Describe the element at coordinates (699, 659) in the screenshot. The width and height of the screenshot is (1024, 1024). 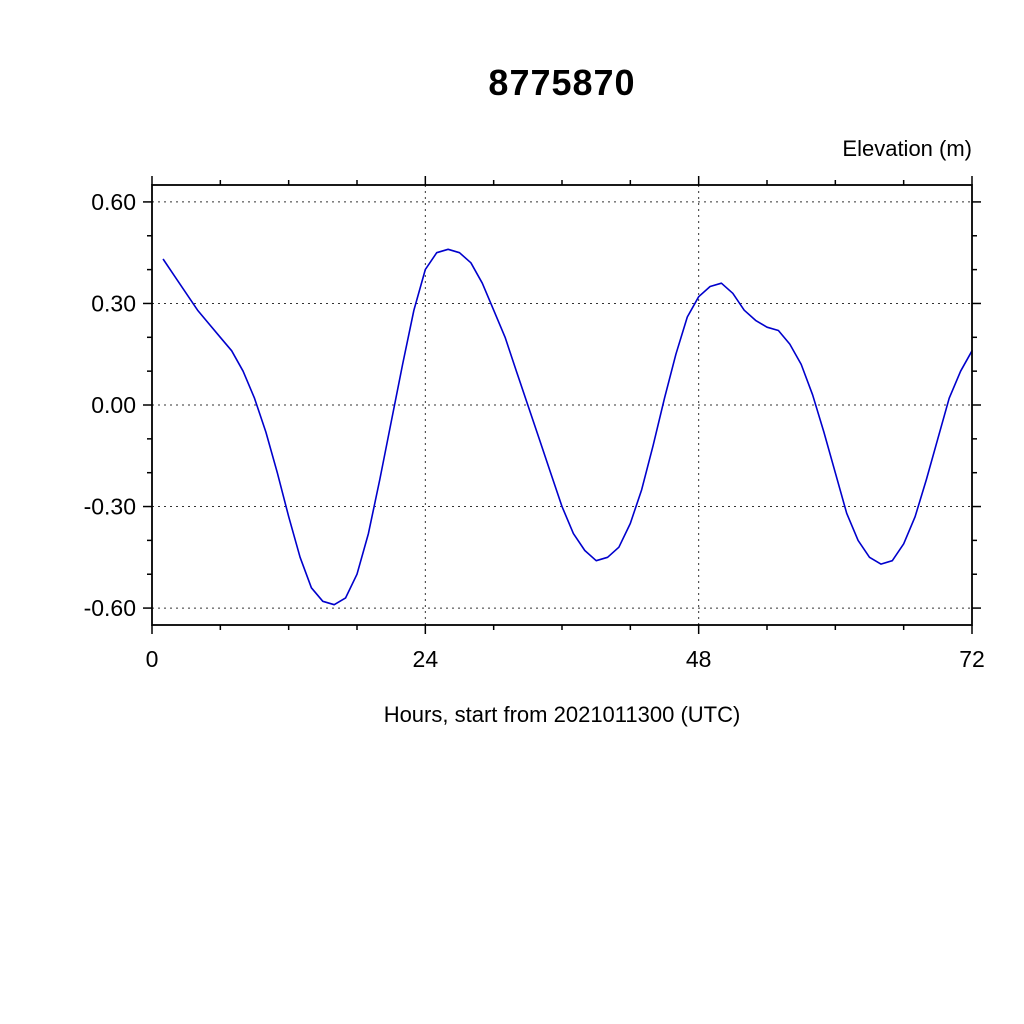
I see `svg-text: 48` at that location.